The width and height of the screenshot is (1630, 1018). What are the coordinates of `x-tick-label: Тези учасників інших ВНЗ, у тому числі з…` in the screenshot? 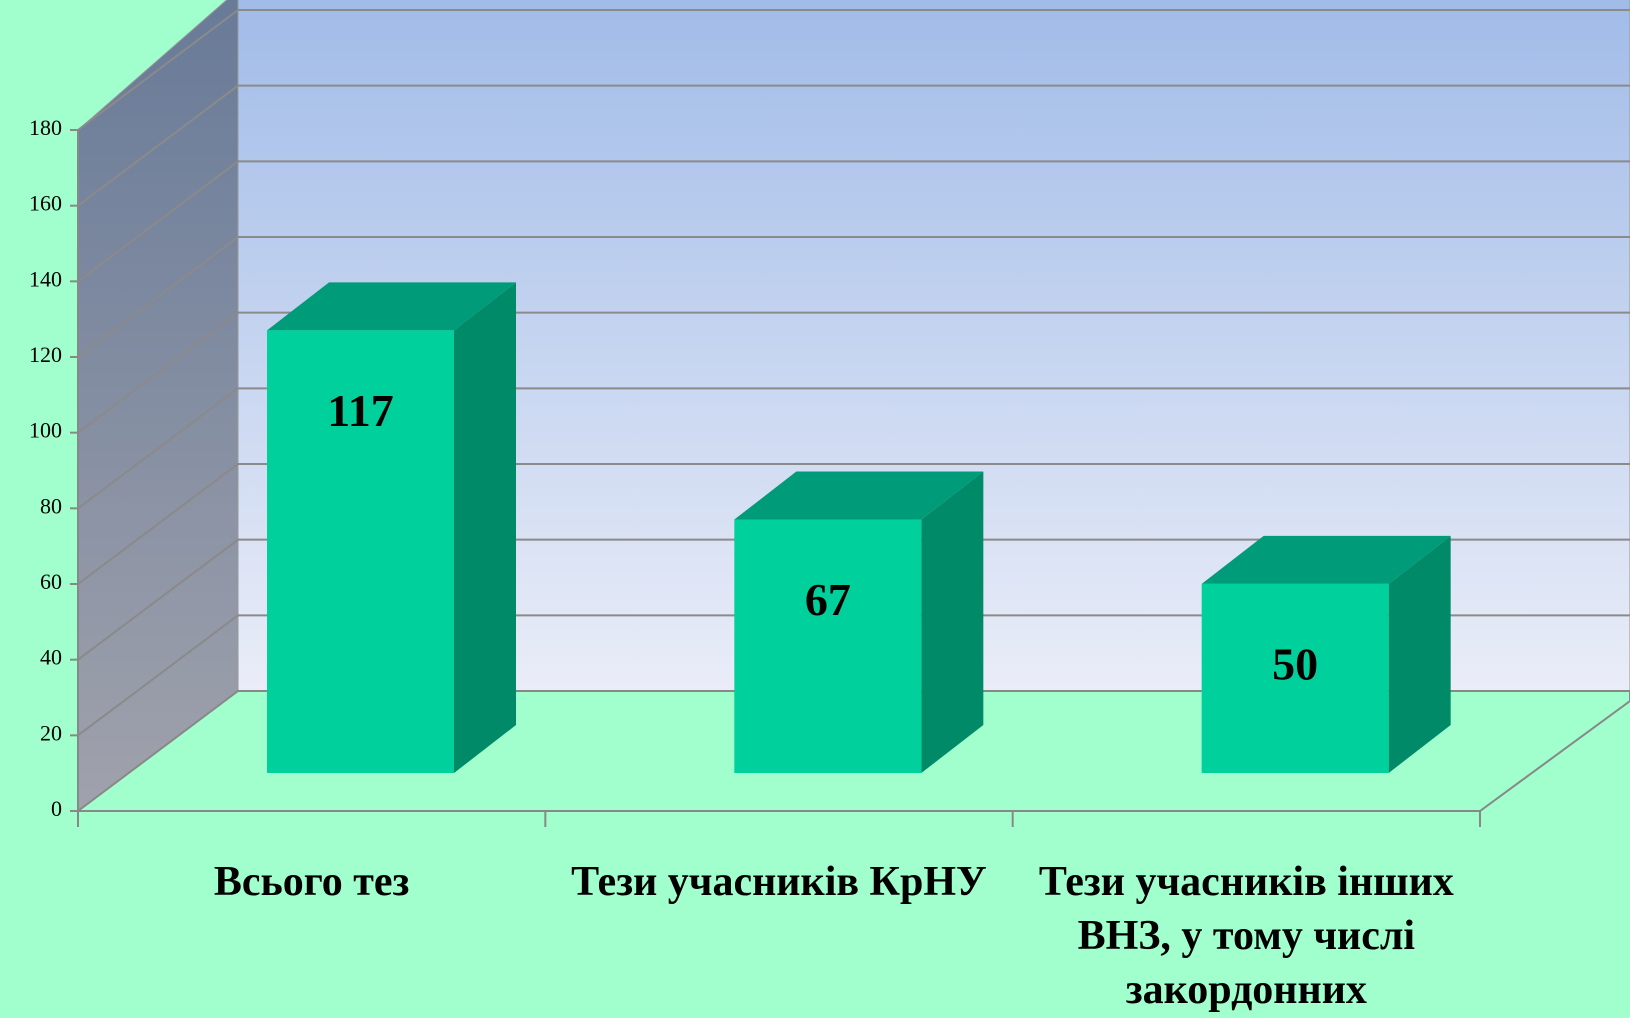 It's located at (1246, 936).